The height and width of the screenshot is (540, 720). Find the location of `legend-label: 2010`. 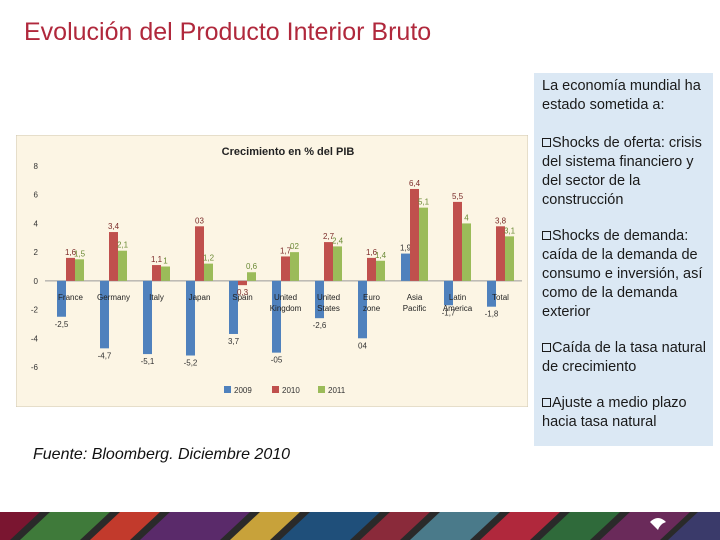

legend-label: 2010 is located at coordinates (291, 390).